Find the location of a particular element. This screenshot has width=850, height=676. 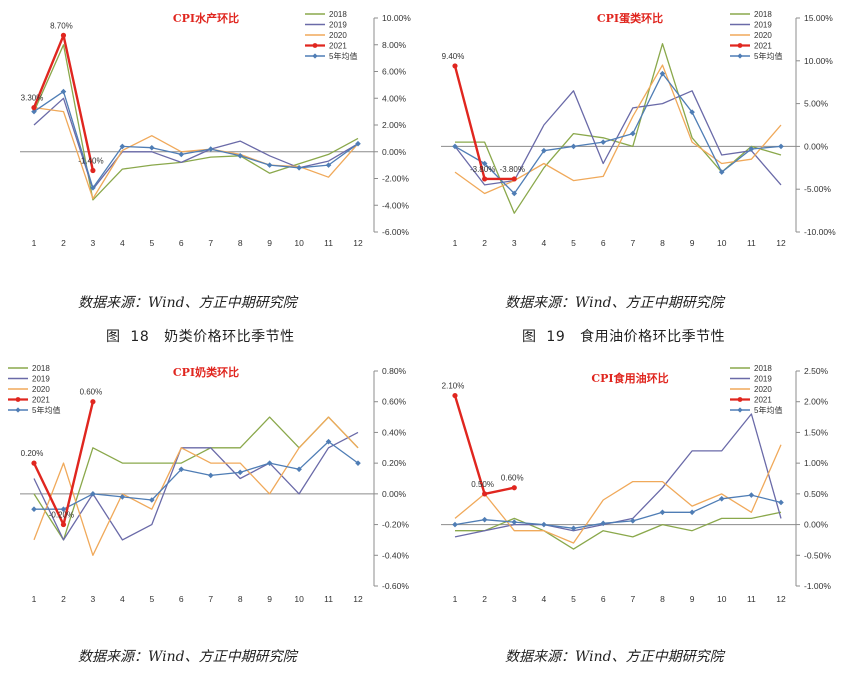

data-label: 9.40% is located at coordinates (453, 56).